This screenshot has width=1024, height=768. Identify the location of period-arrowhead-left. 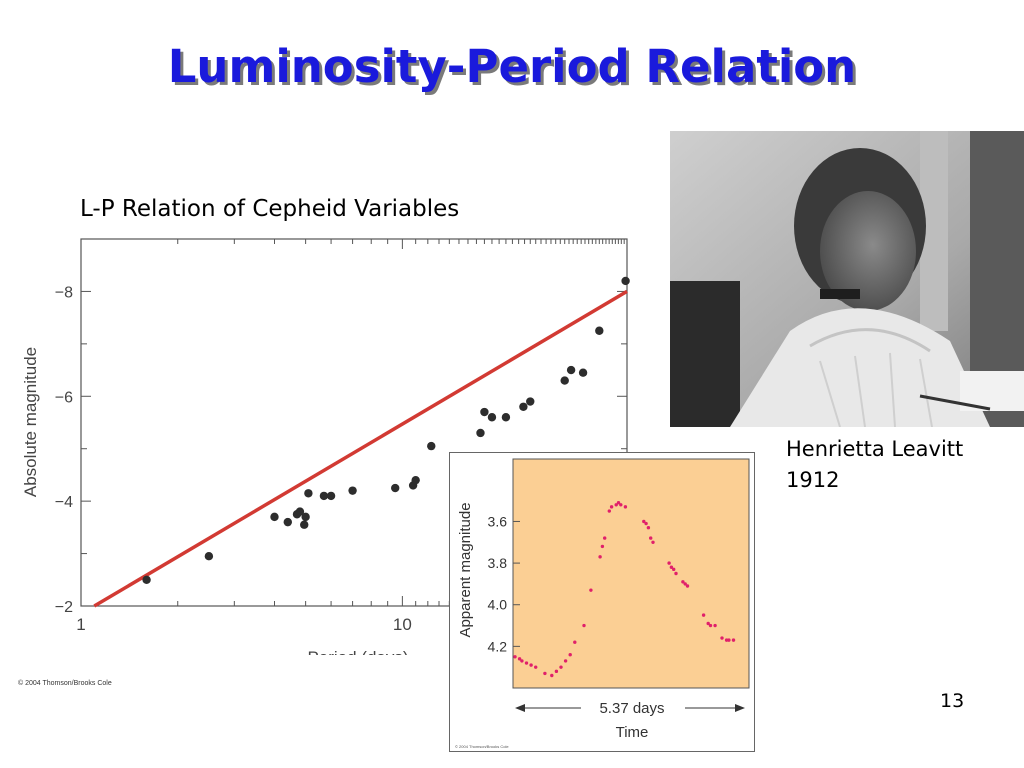
(520, 708).